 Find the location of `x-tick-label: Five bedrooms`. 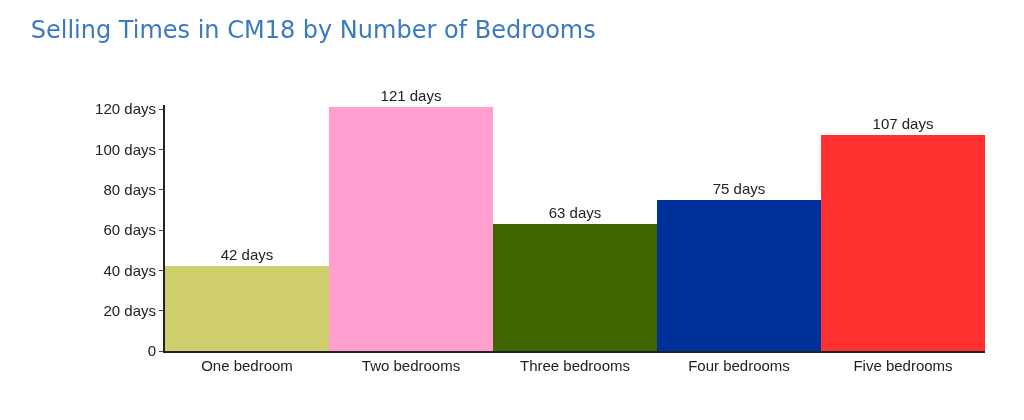

x-tick-label: Five bedrooms is located at coordinates (903, 365).